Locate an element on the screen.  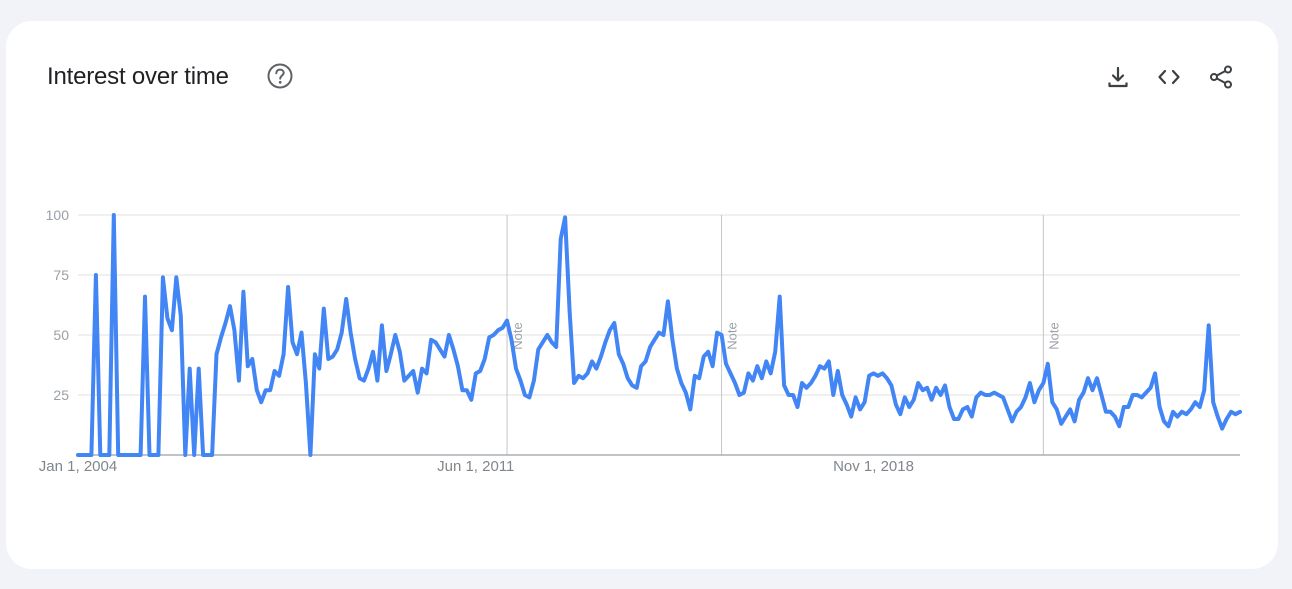
note-label-2: Note is located at coordinates (732, 335).